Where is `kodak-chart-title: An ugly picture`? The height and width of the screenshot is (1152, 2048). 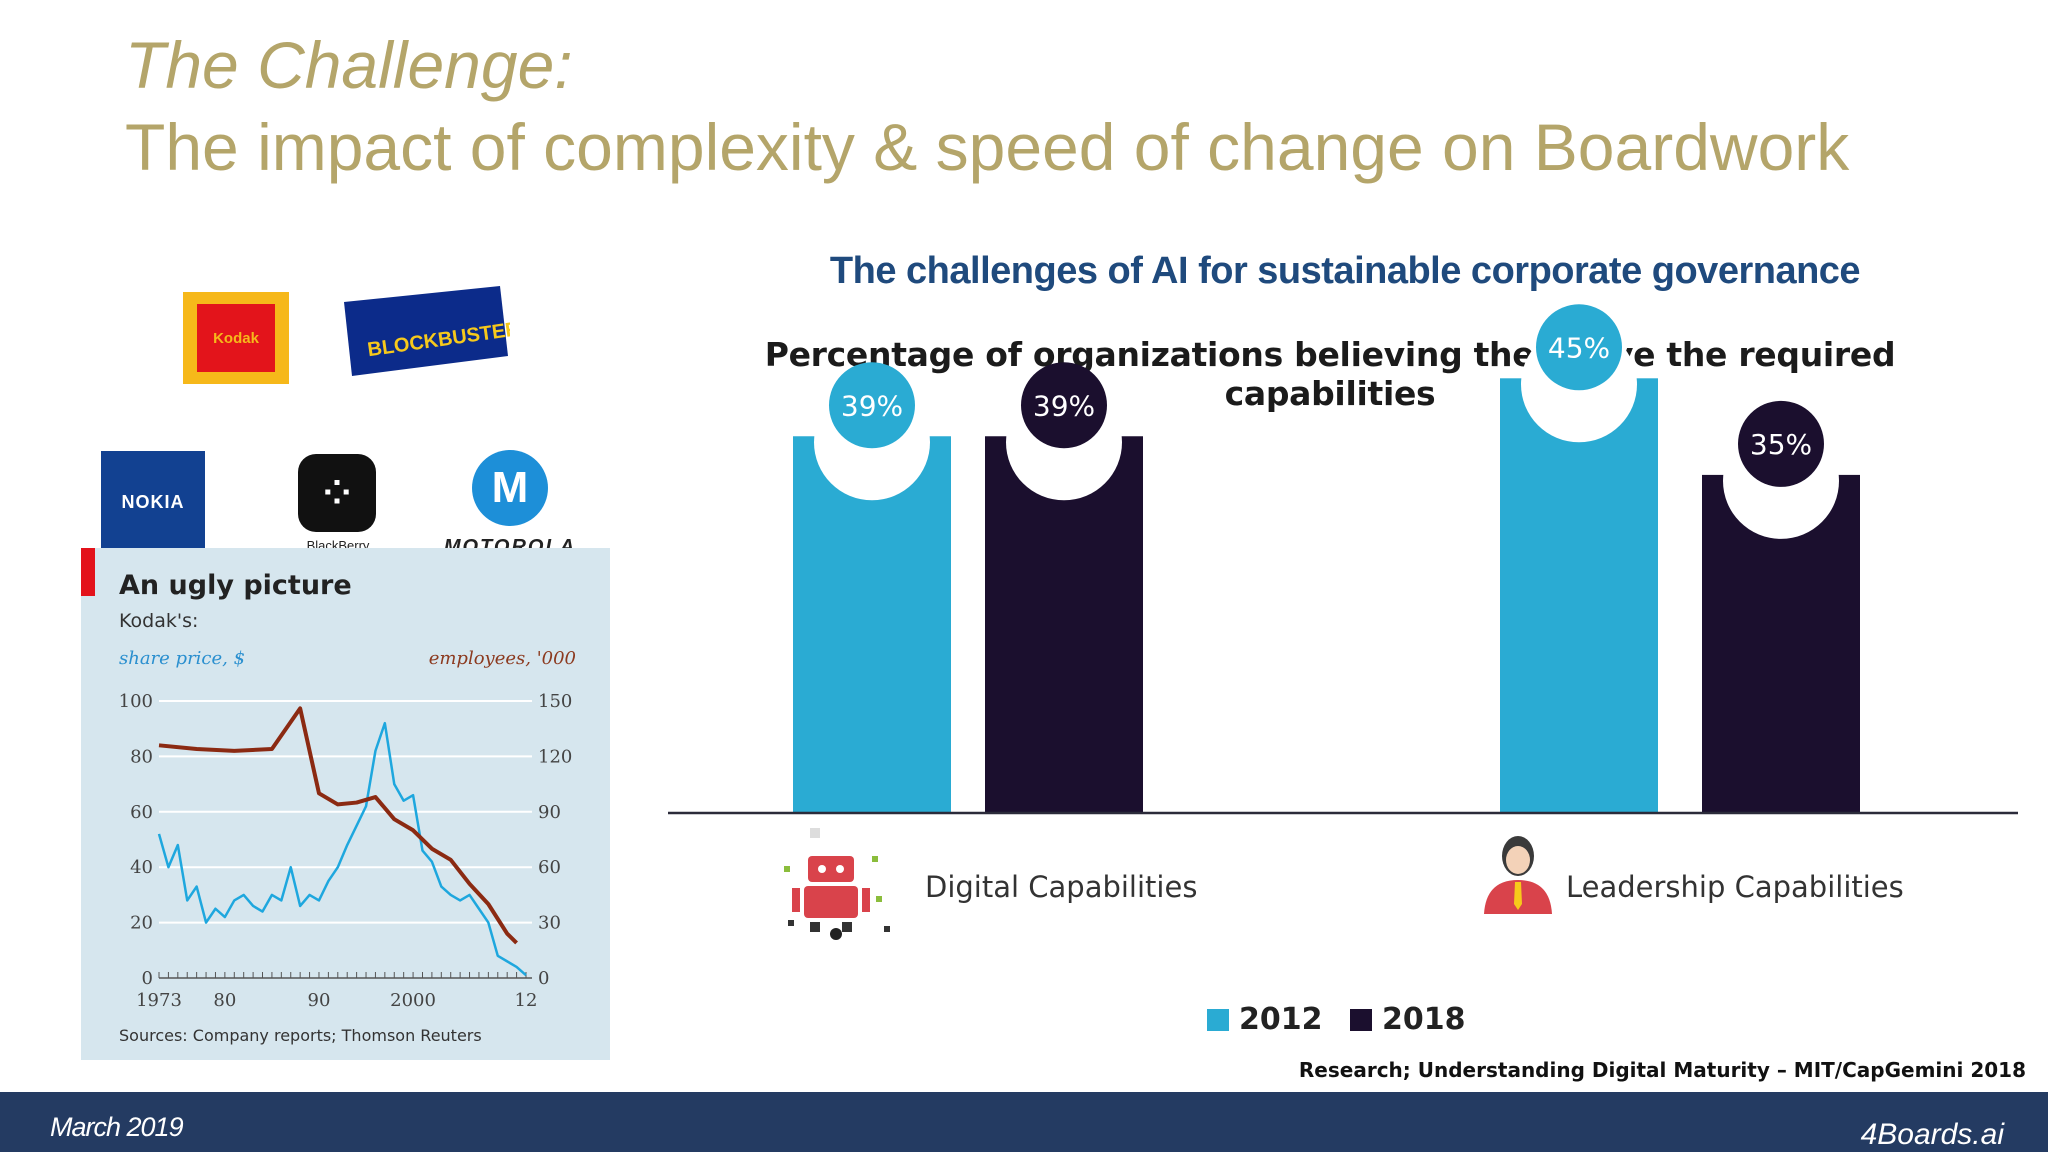 kodak-chart-title: An ugly picture is located at coordinates (235, 585).